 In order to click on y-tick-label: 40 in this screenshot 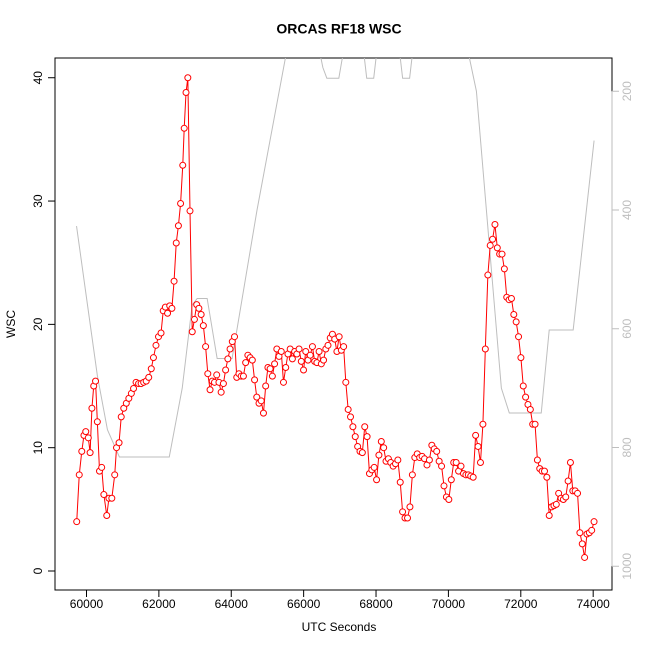, I will do `click(38, 78)`.